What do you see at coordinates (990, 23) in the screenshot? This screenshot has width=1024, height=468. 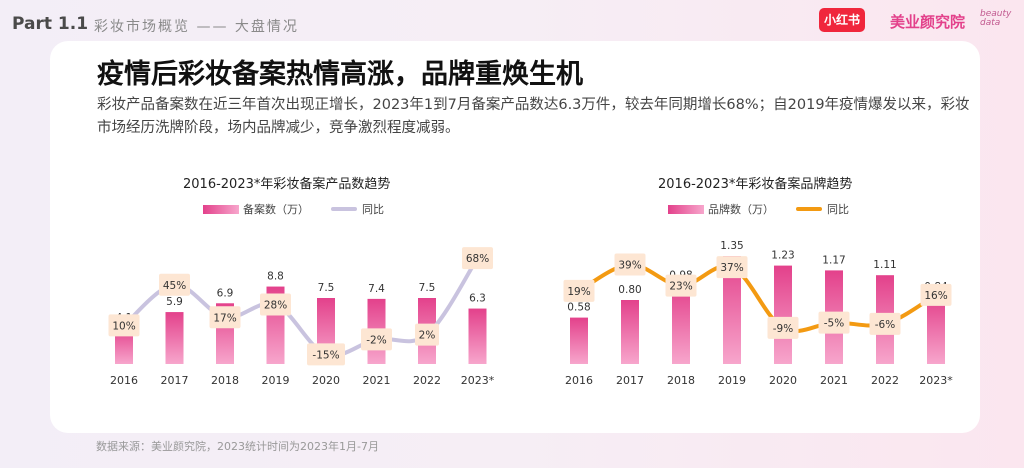 I see `brand-script-line-2: data` at bounding box center [990, 23].